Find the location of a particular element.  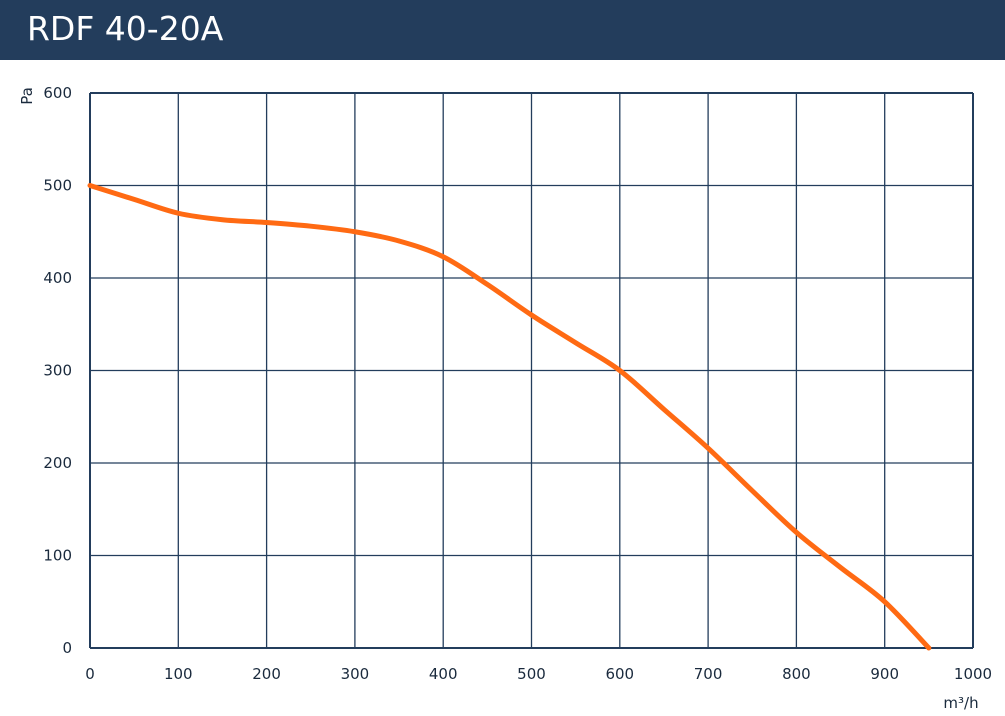

chart-title: RDF 40-20A is located at coordinates (125, 28).